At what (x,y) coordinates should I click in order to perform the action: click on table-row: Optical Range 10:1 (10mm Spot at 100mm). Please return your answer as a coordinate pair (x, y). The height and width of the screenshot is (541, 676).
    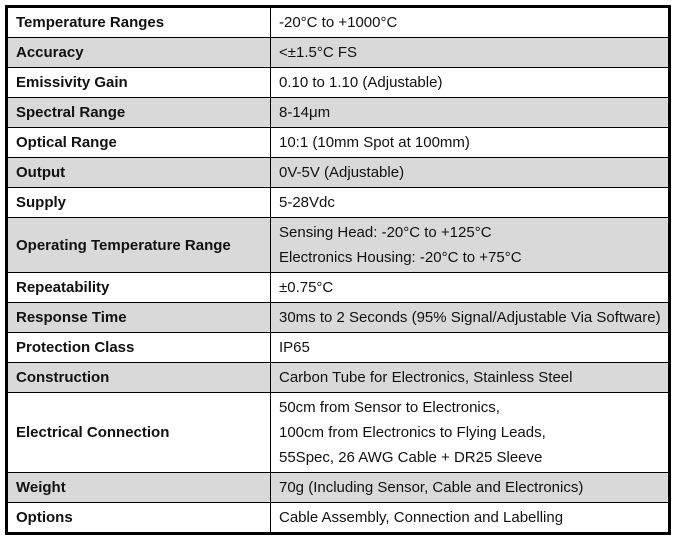
    Looking at the image, I should click on (338, 142).